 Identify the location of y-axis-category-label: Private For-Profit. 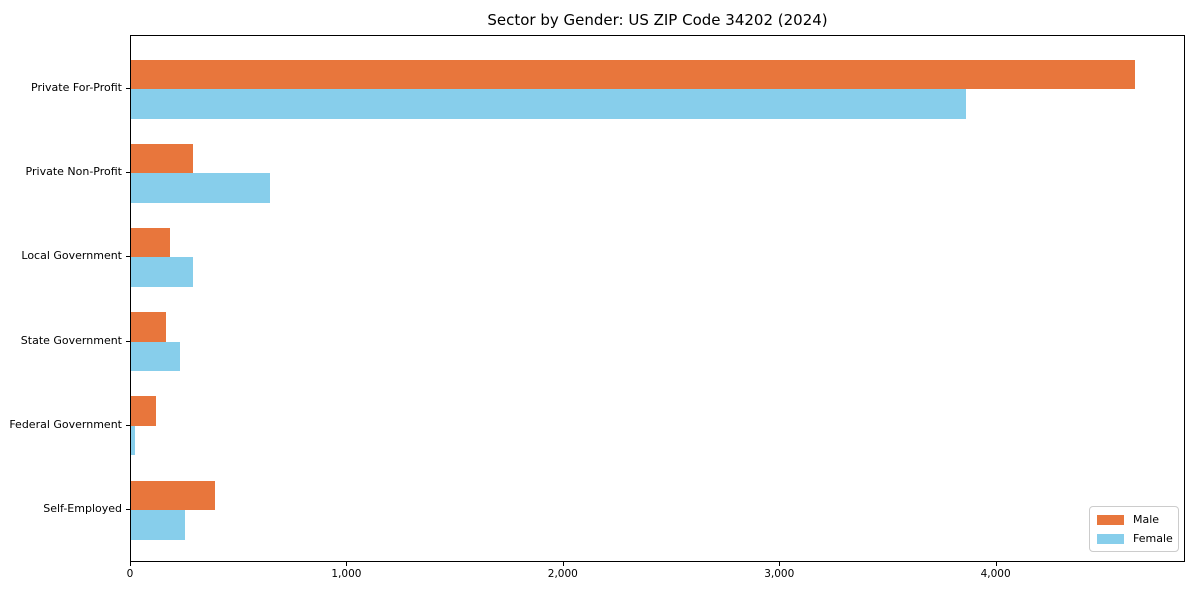
(76, 87).